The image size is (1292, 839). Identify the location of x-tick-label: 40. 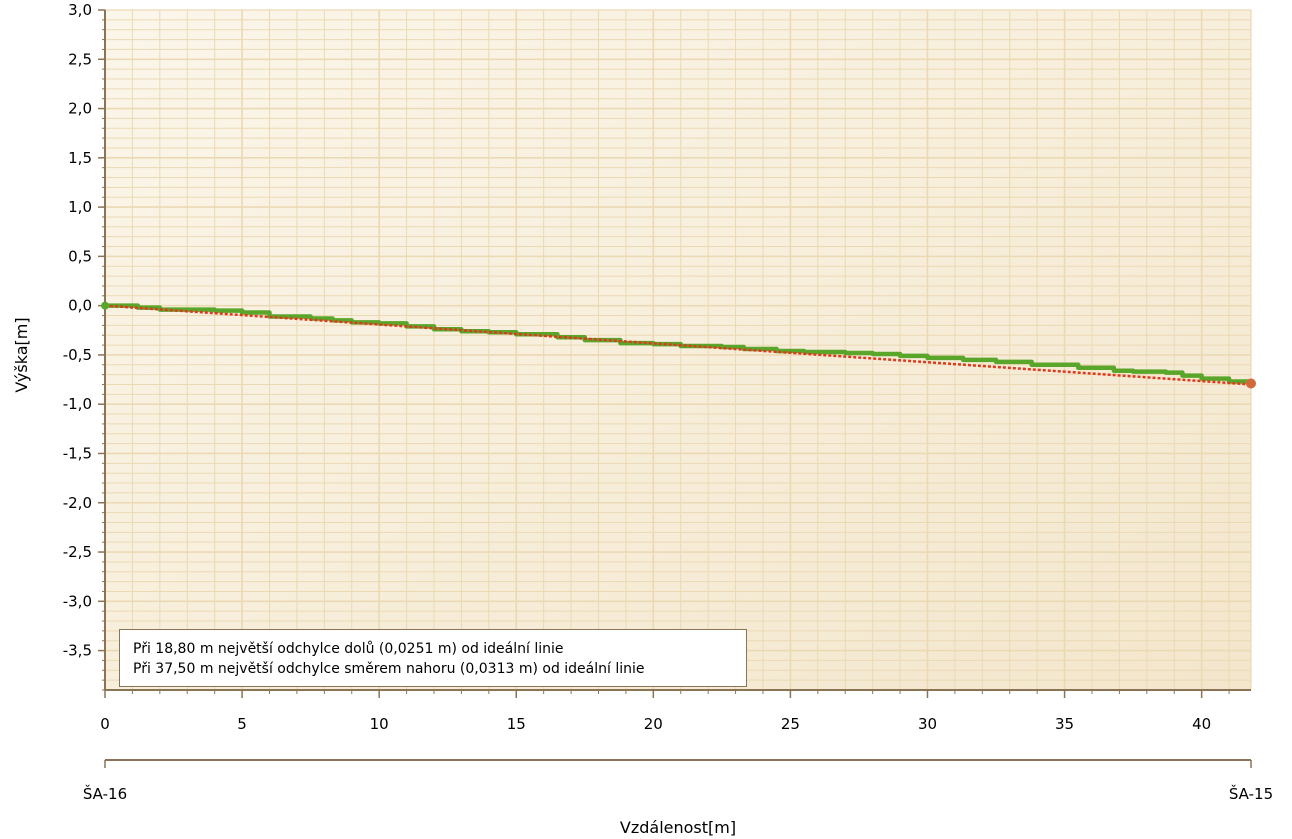
(1201, 724).